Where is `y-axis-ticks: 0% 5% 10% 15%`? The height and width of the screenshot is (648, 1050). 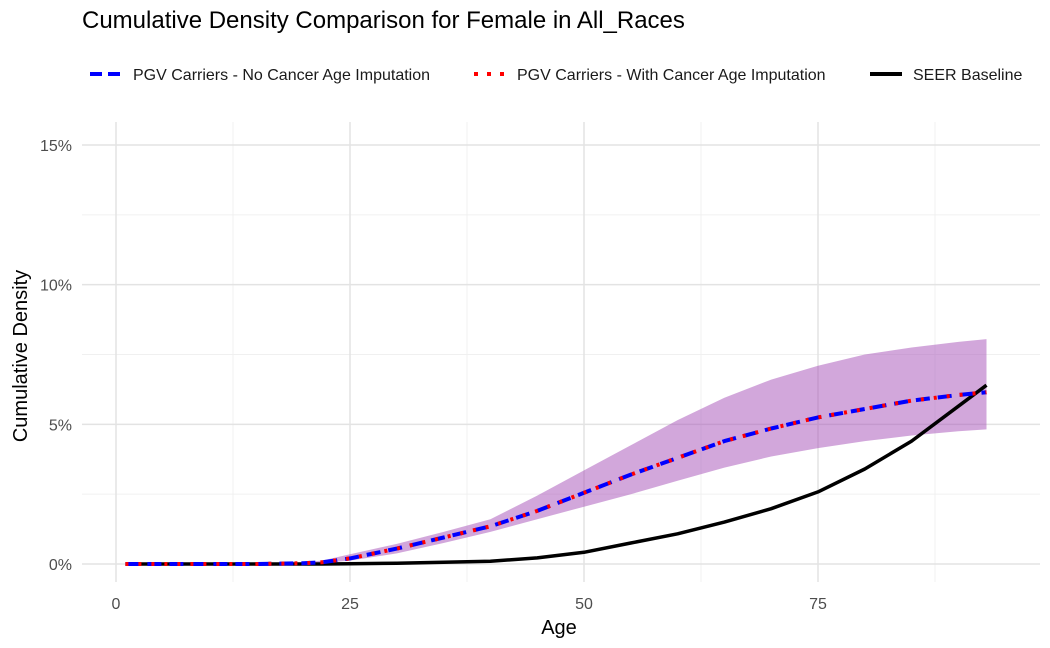 y-axis-ticks: 0% 5% 10% 15% is located at coordinates (56, 356).